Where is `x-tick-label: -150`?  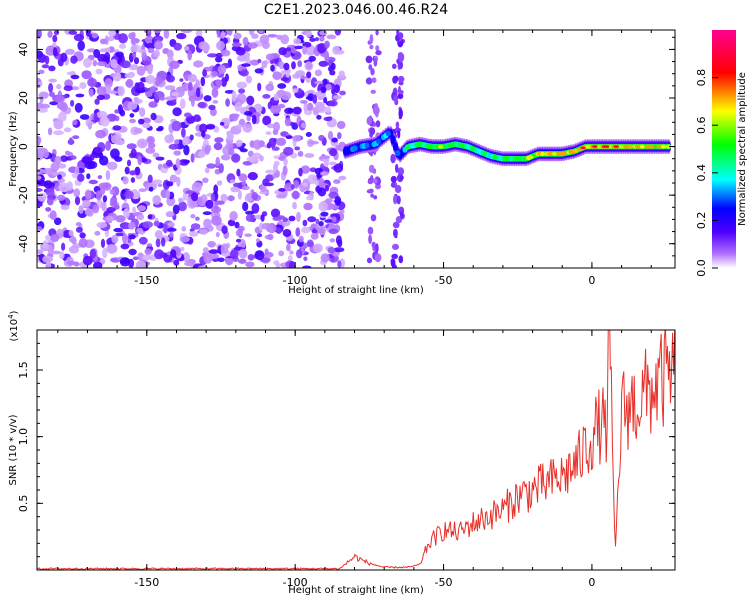
x-tick-label: -150 is located at coordinates (146, 280).